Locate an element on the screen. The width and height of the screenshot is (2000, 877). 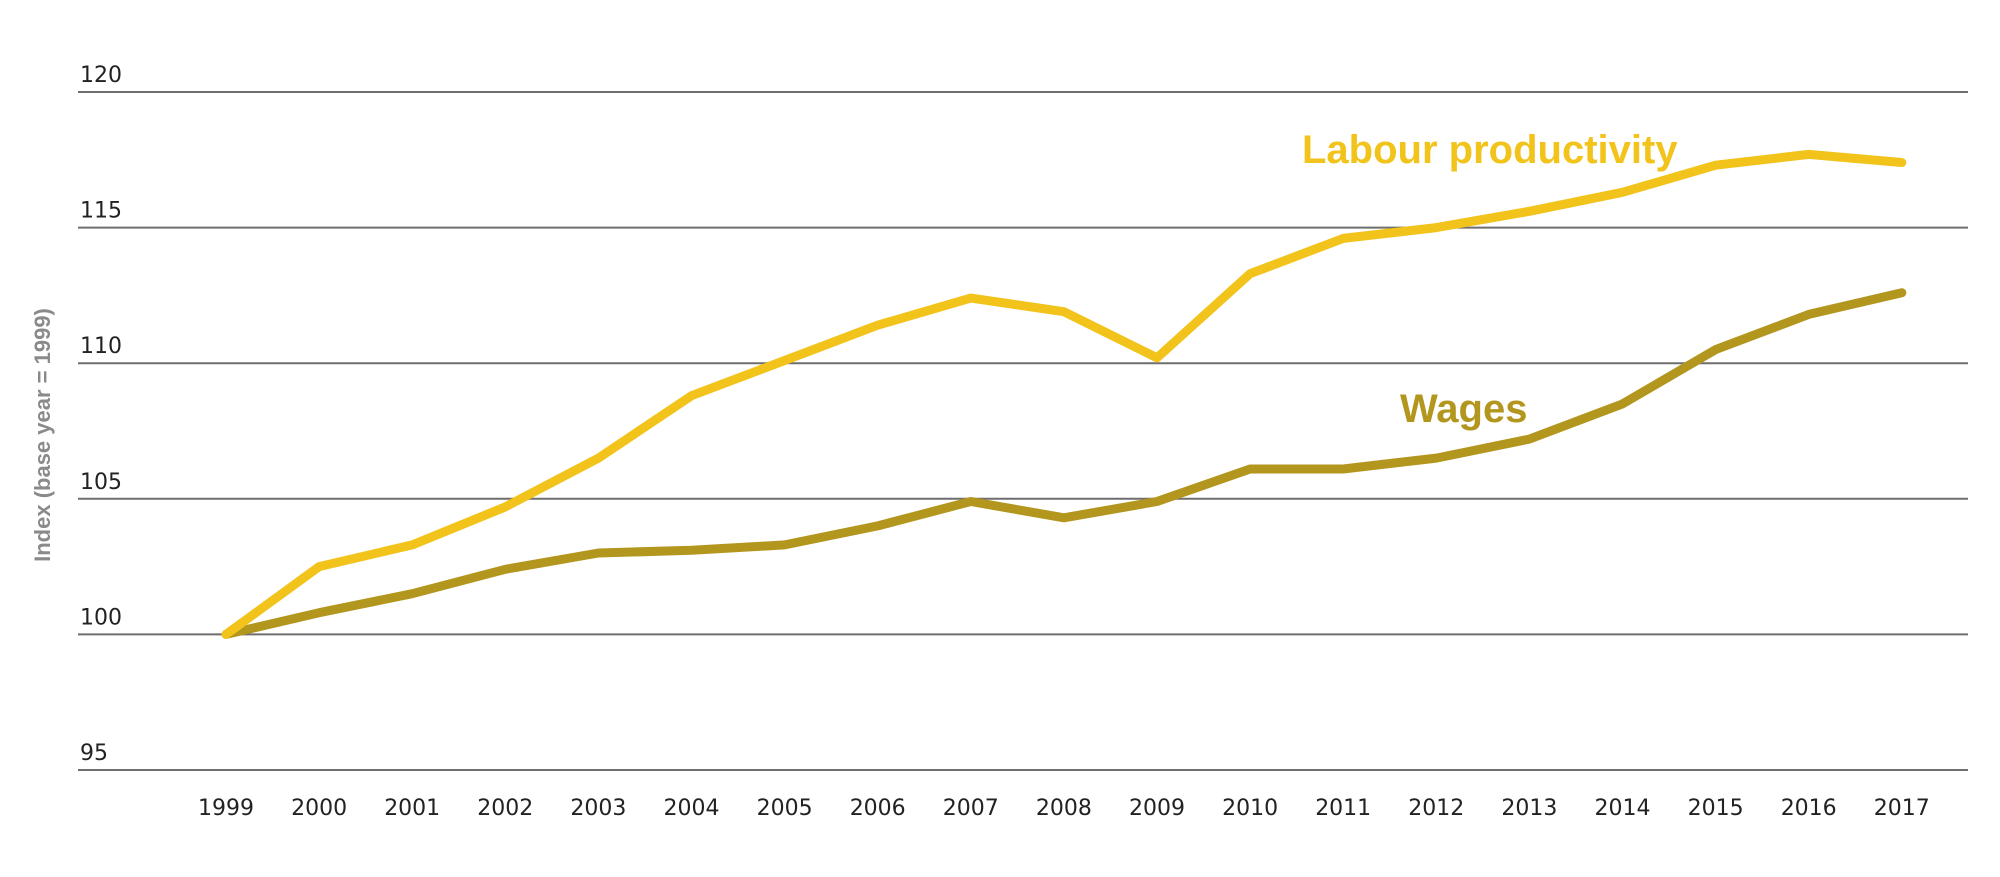
x-tick-label: 2013 is located at coordinates (1529, 808).